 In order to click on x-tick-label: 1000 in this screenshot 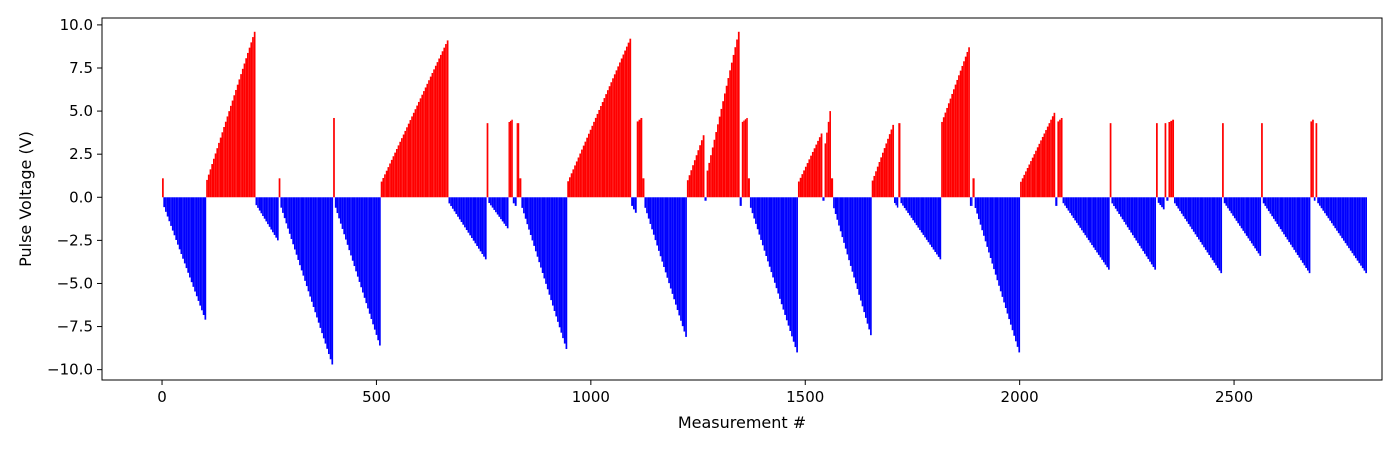, I will do `click(591, 397)`.